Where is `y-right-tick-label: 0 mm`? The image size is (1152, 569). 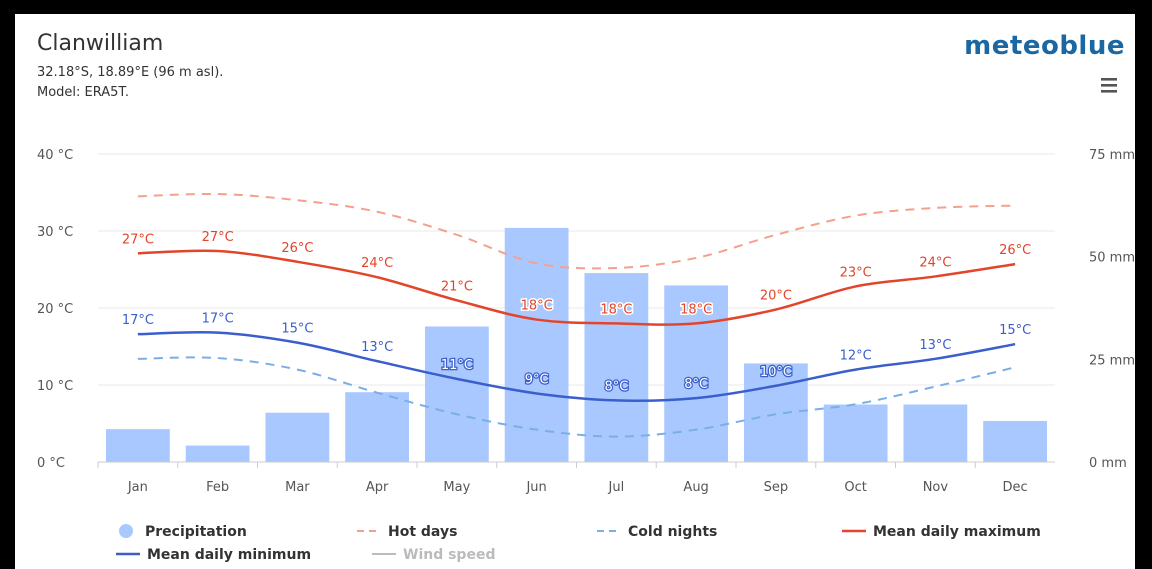 y-right-tick-label: 0 mm is located at coordinates (1108, 463).